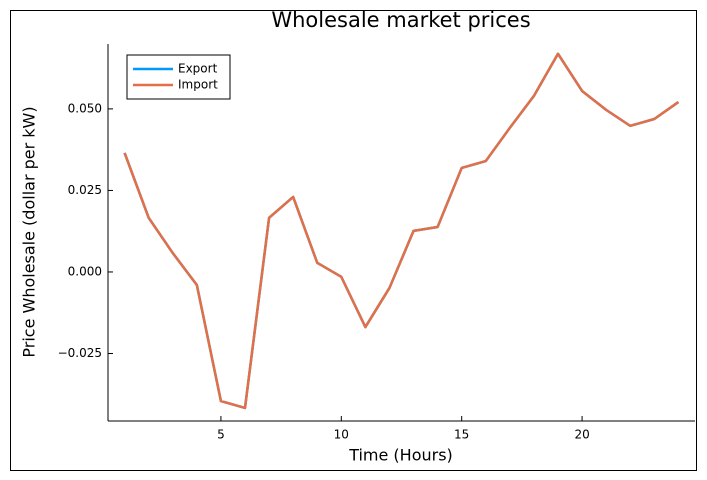 This screenshot has width=707, height=480. I want to click on y-tick-label: −0.025, so click(80, 353).